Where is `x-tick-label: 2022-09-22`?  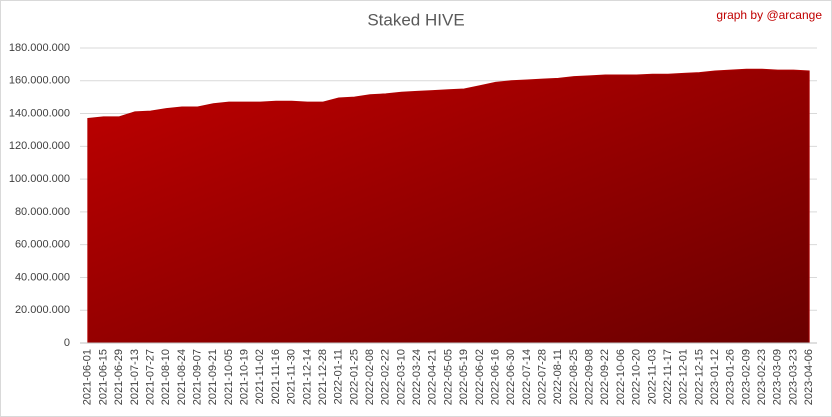 x-tick-label: 2022-09-22 is located at coordinates (605, 377).